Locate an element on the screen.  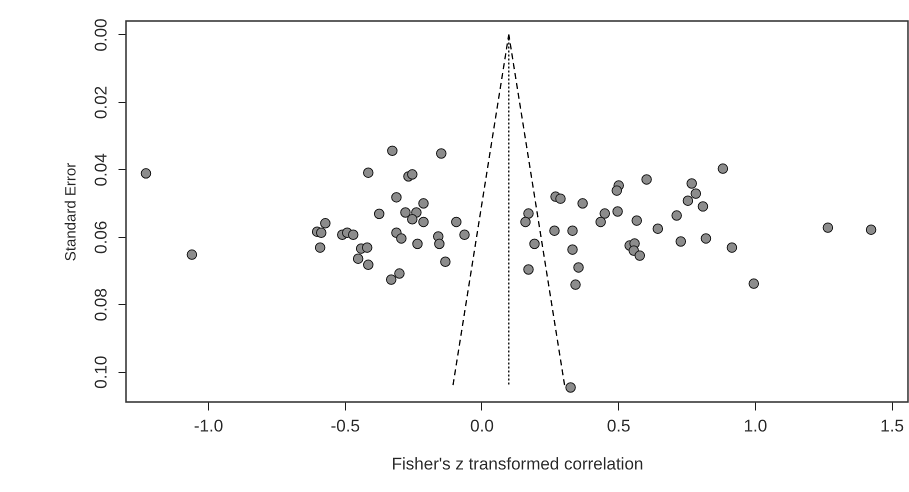
x-tick-label: -1.0 is located at coordinates (209, 426).